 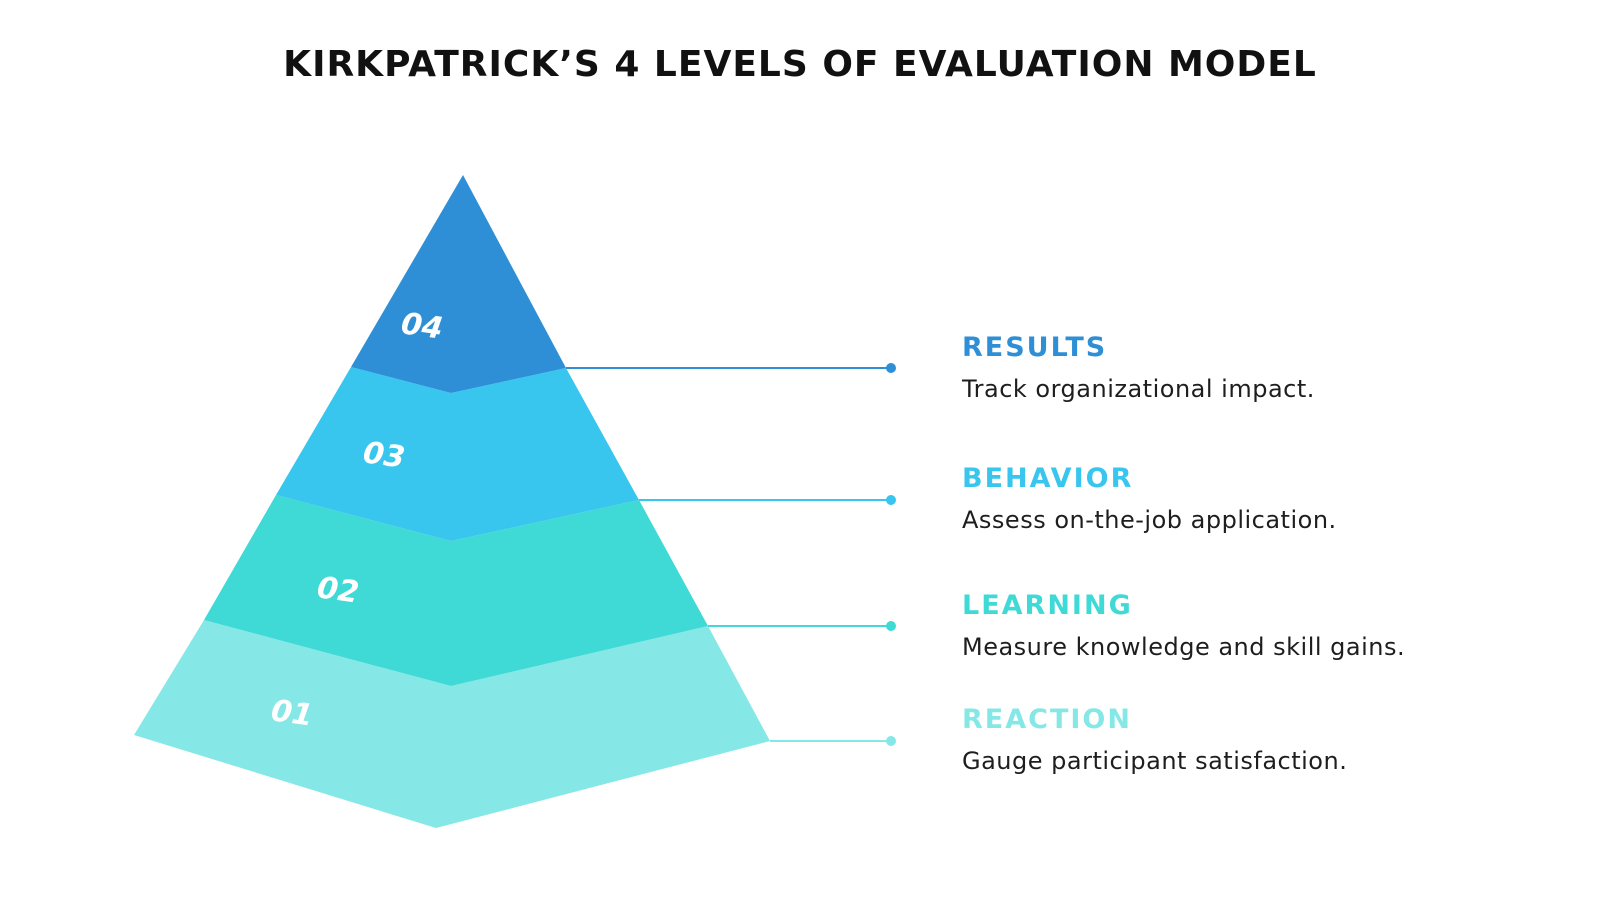 What do you see at coordinates (891, 500) in the screenshot?
I see `connector-dot-behavior` at bounding box center [891, 500].